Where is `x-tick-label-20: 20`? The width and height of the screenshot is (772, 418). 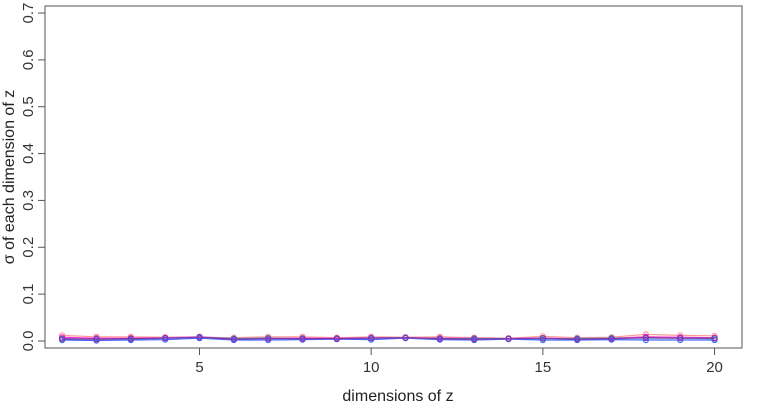 x-tick-label-20: 20 is located at coordinates (714, 367).